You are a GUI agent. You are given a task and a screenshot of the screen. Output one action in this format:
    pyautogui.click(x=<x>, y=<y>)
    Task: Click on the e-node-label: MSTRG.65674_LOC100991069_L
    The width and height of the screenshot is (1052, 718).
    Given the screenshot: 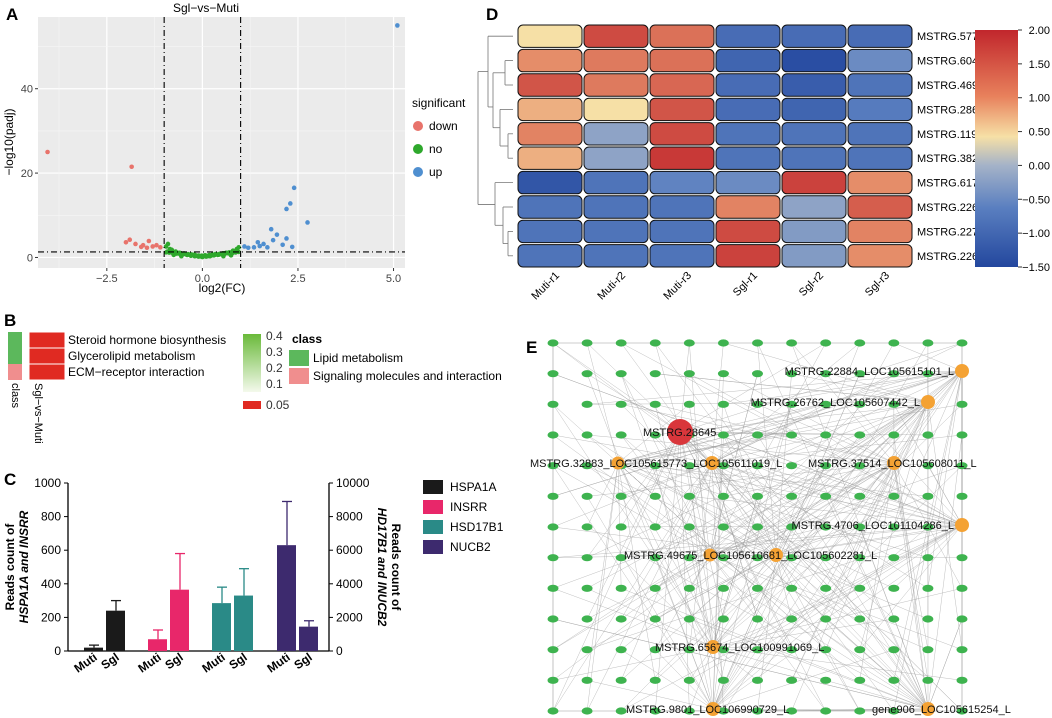 What is the action you would take?
    pyautogui.click(x=739, y=648)
    